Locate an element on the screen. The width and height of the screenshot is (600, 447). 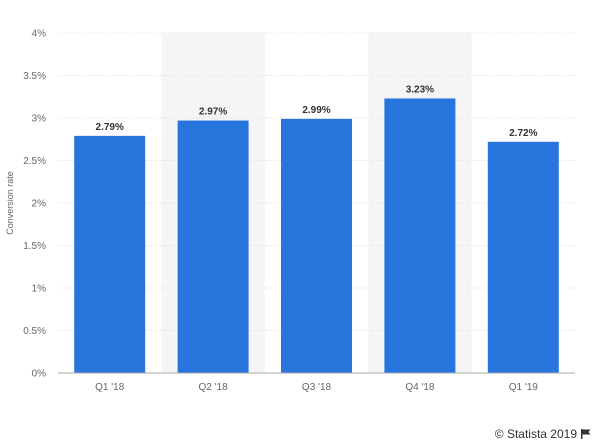
data-label: 2.99% is located at coordinates (316, 110).